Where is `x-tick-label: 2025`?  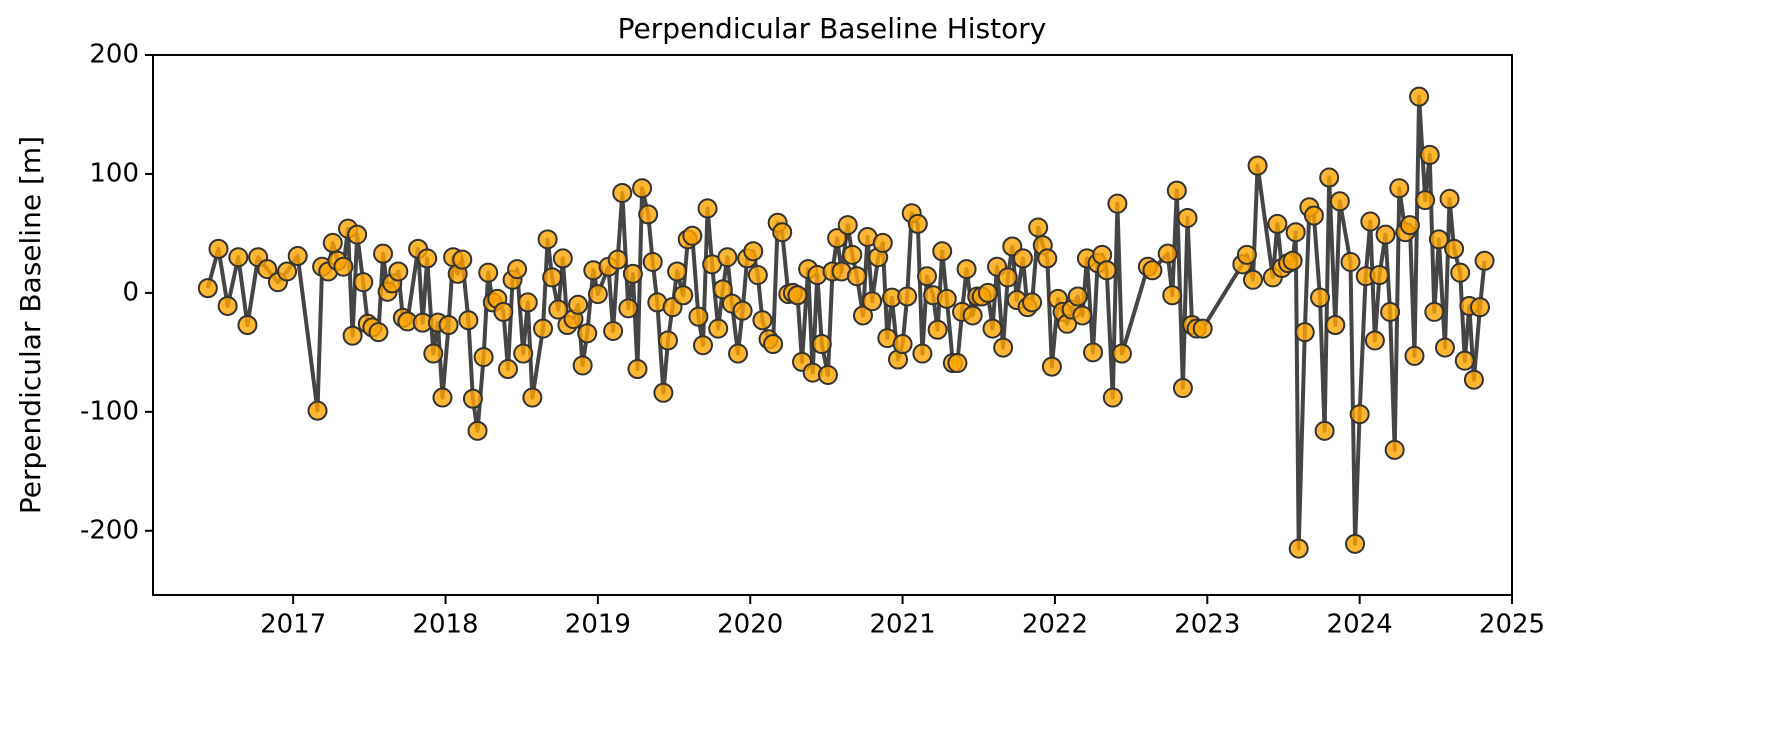 x-tick-label: 2025 is located at coordinates (1512, 625).